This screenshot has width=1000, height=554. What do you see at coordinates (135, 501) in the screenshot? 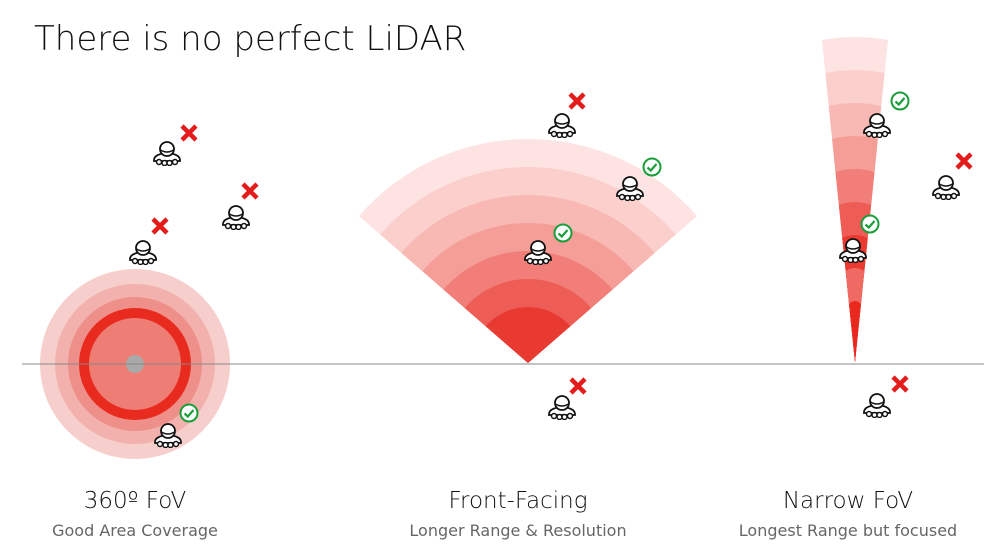
I see `panel-label: 360º FoV` at bounding box center [135, 501].